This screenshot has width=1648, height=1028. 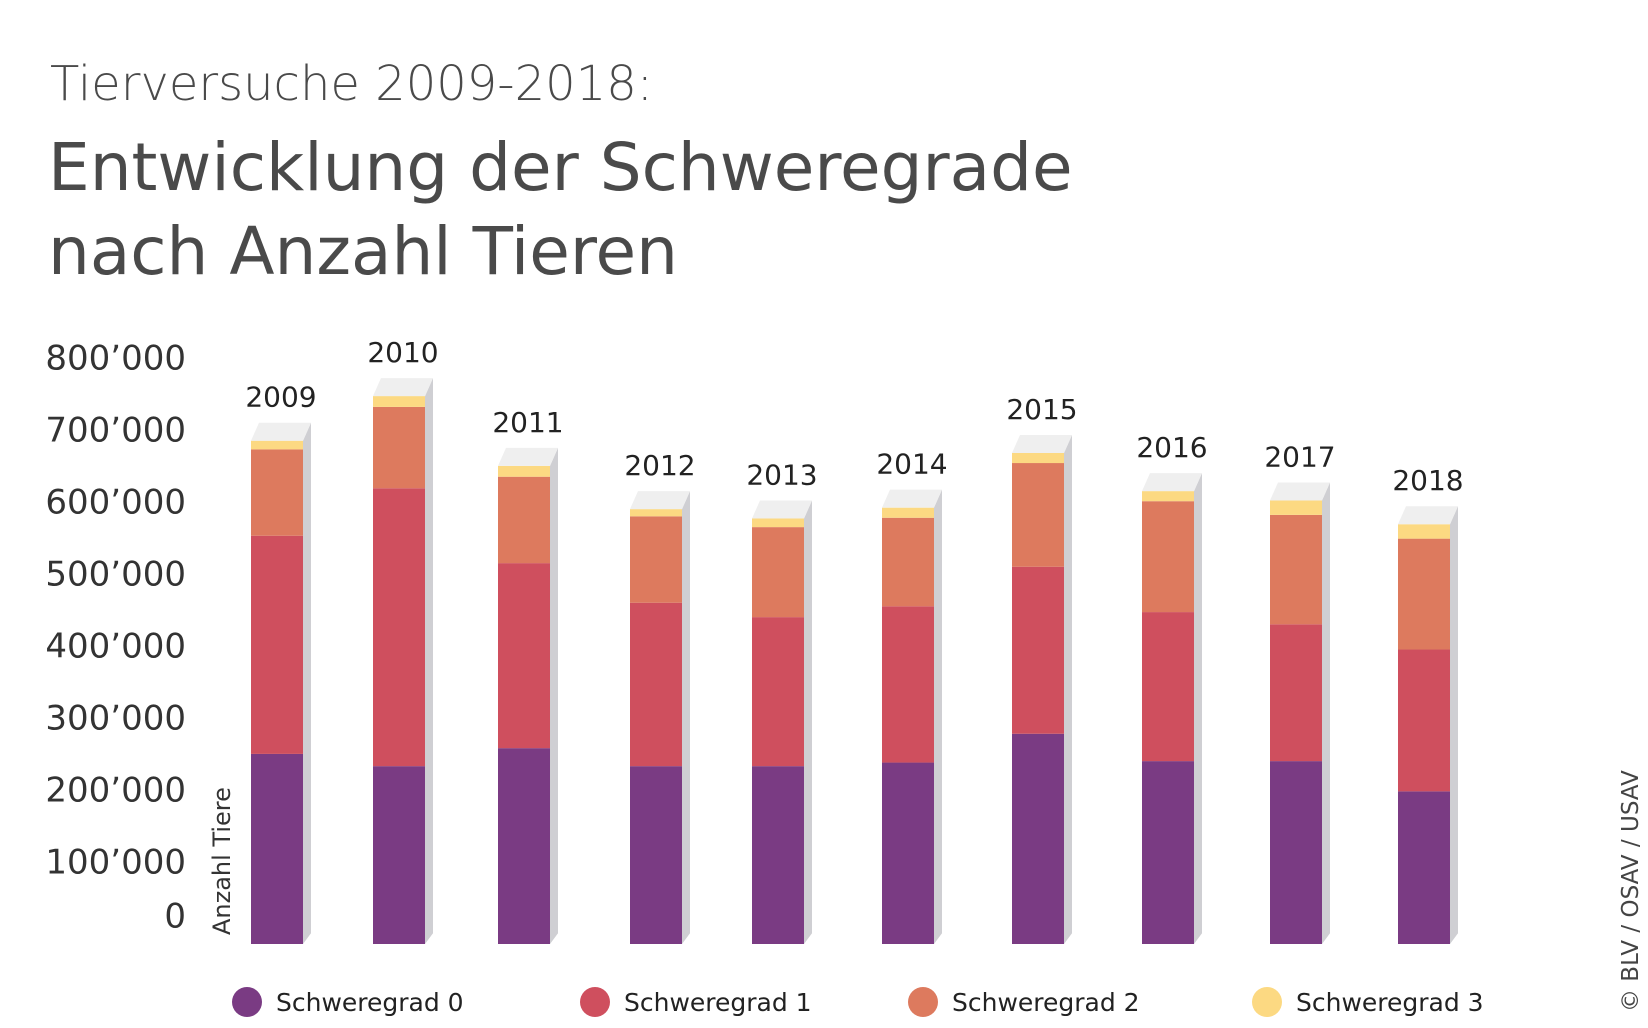 What do you see at coordinates (1424, 594) in the screenshot?
I see `bar-segment-2018-s2` at bounding box center [1424, 594].